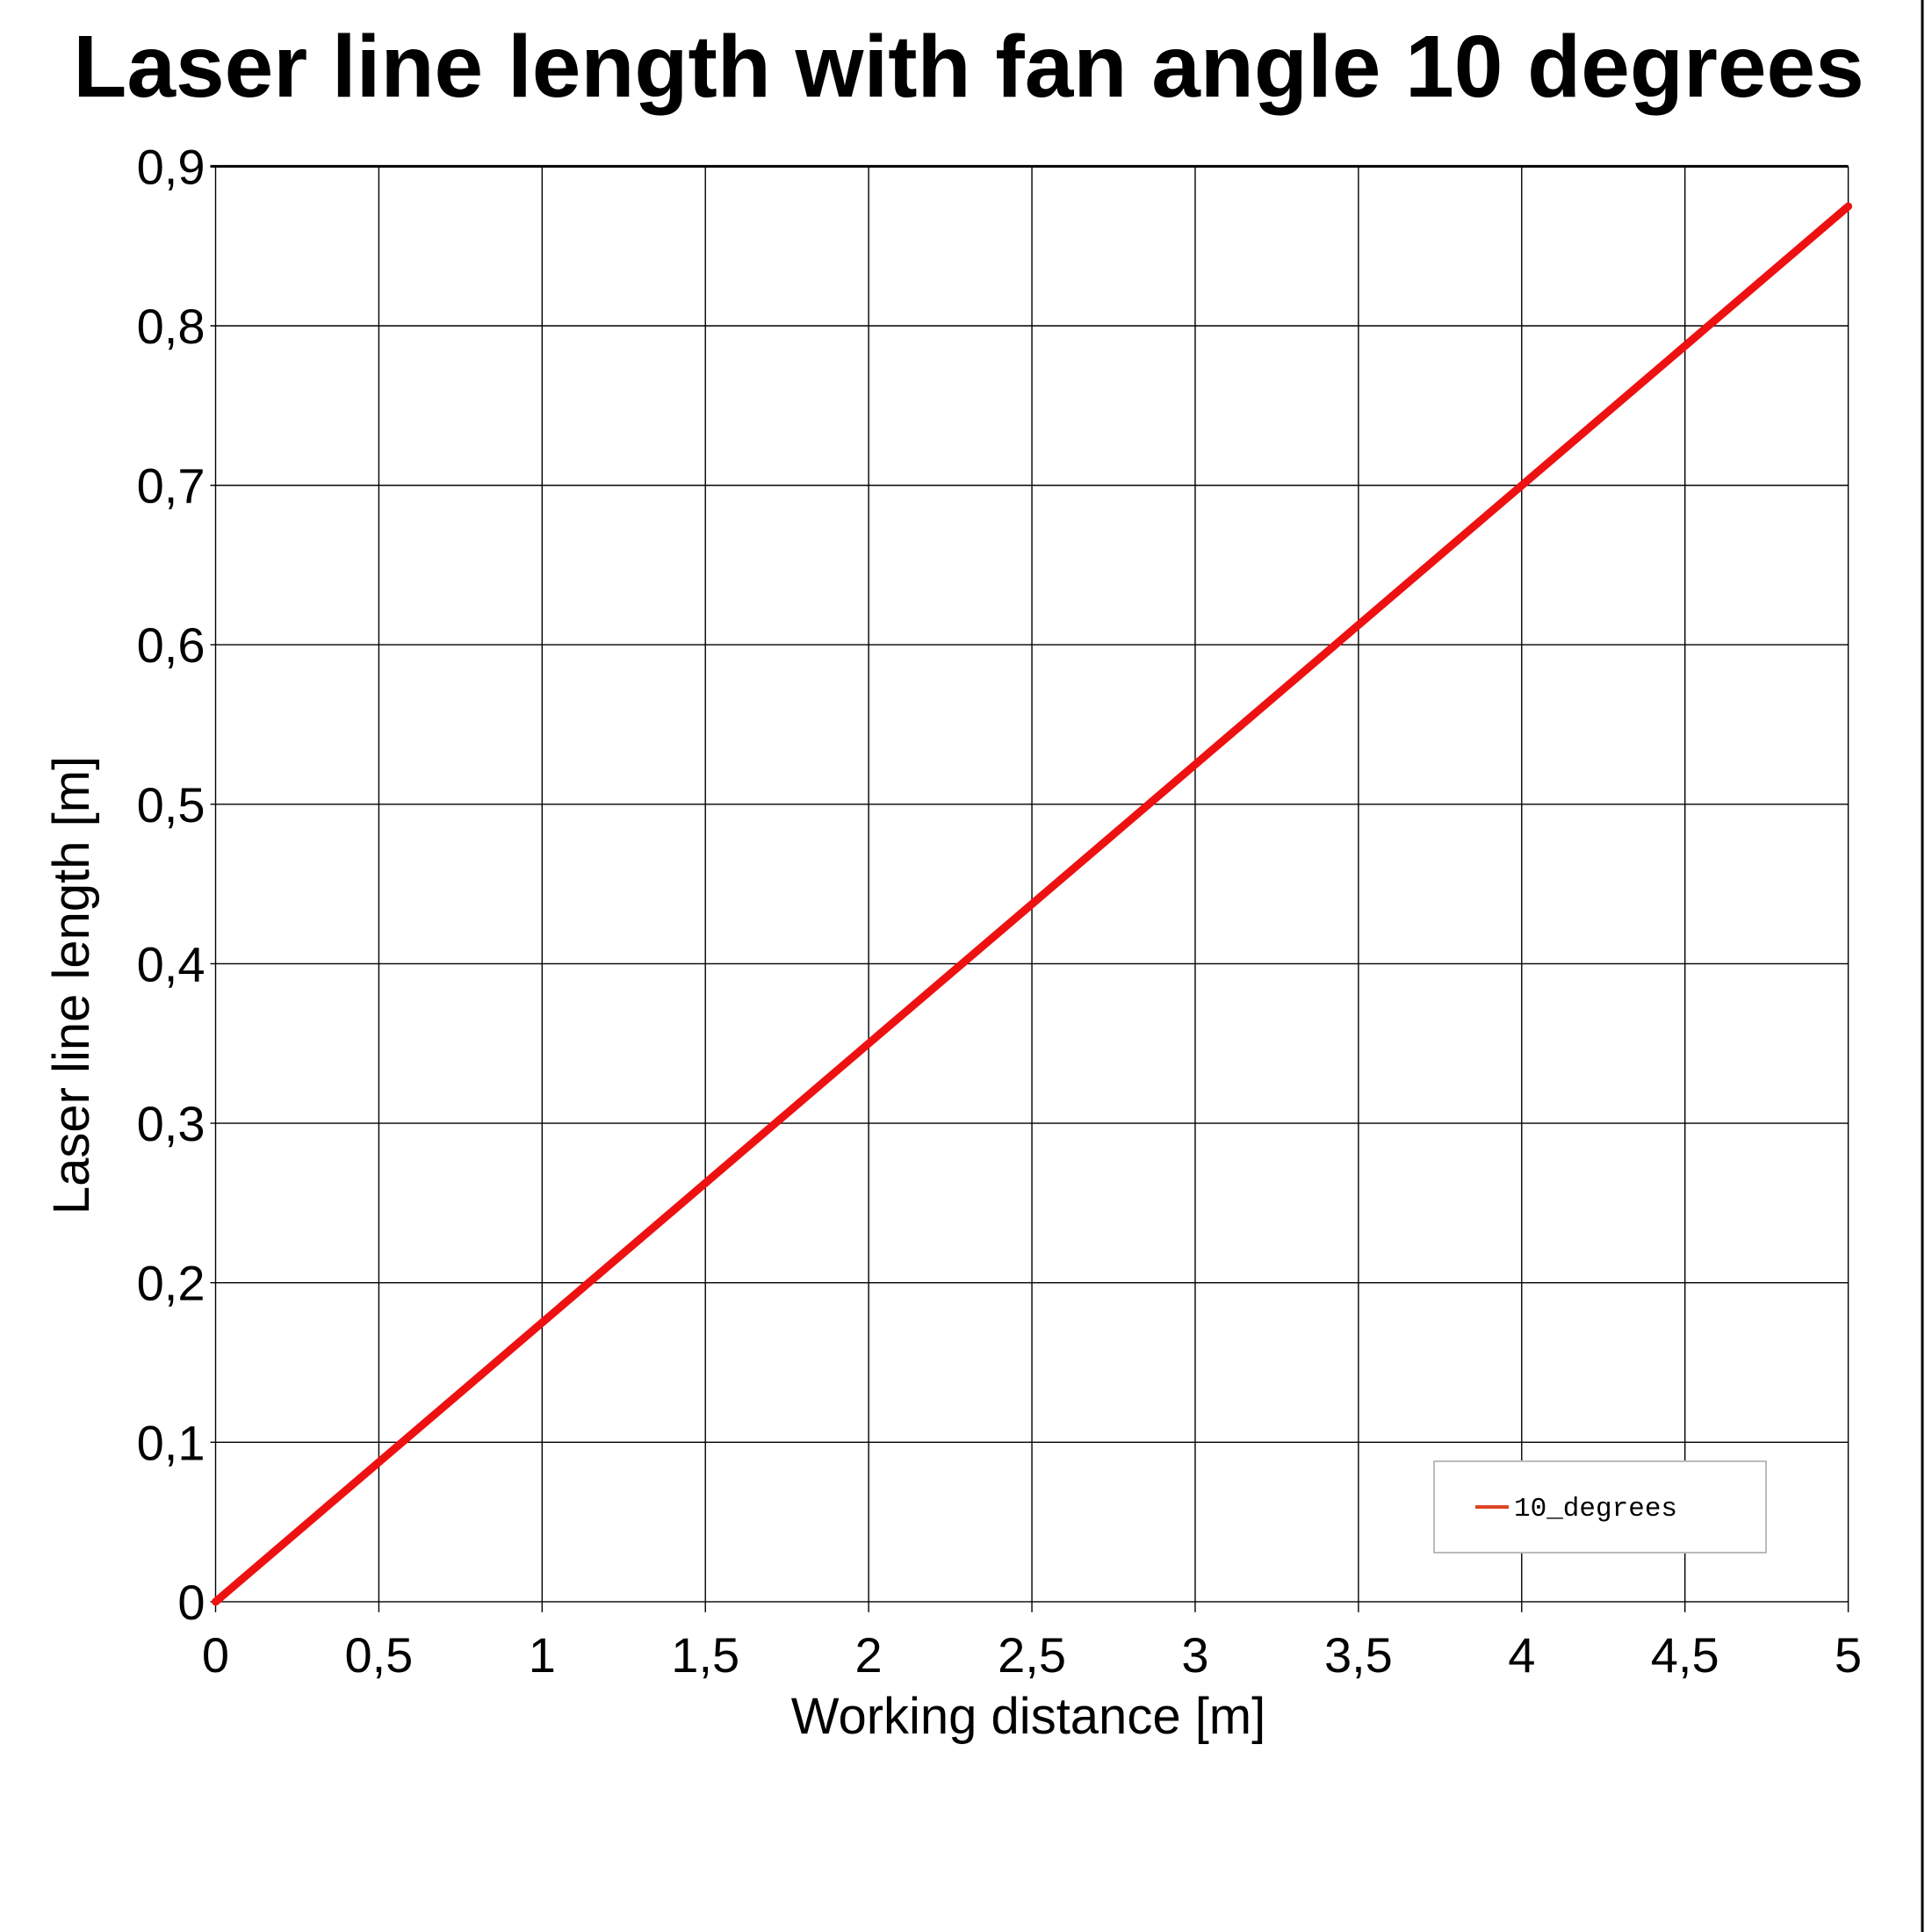  I want to click on x-tick-label: 1, so click(543, 1655).